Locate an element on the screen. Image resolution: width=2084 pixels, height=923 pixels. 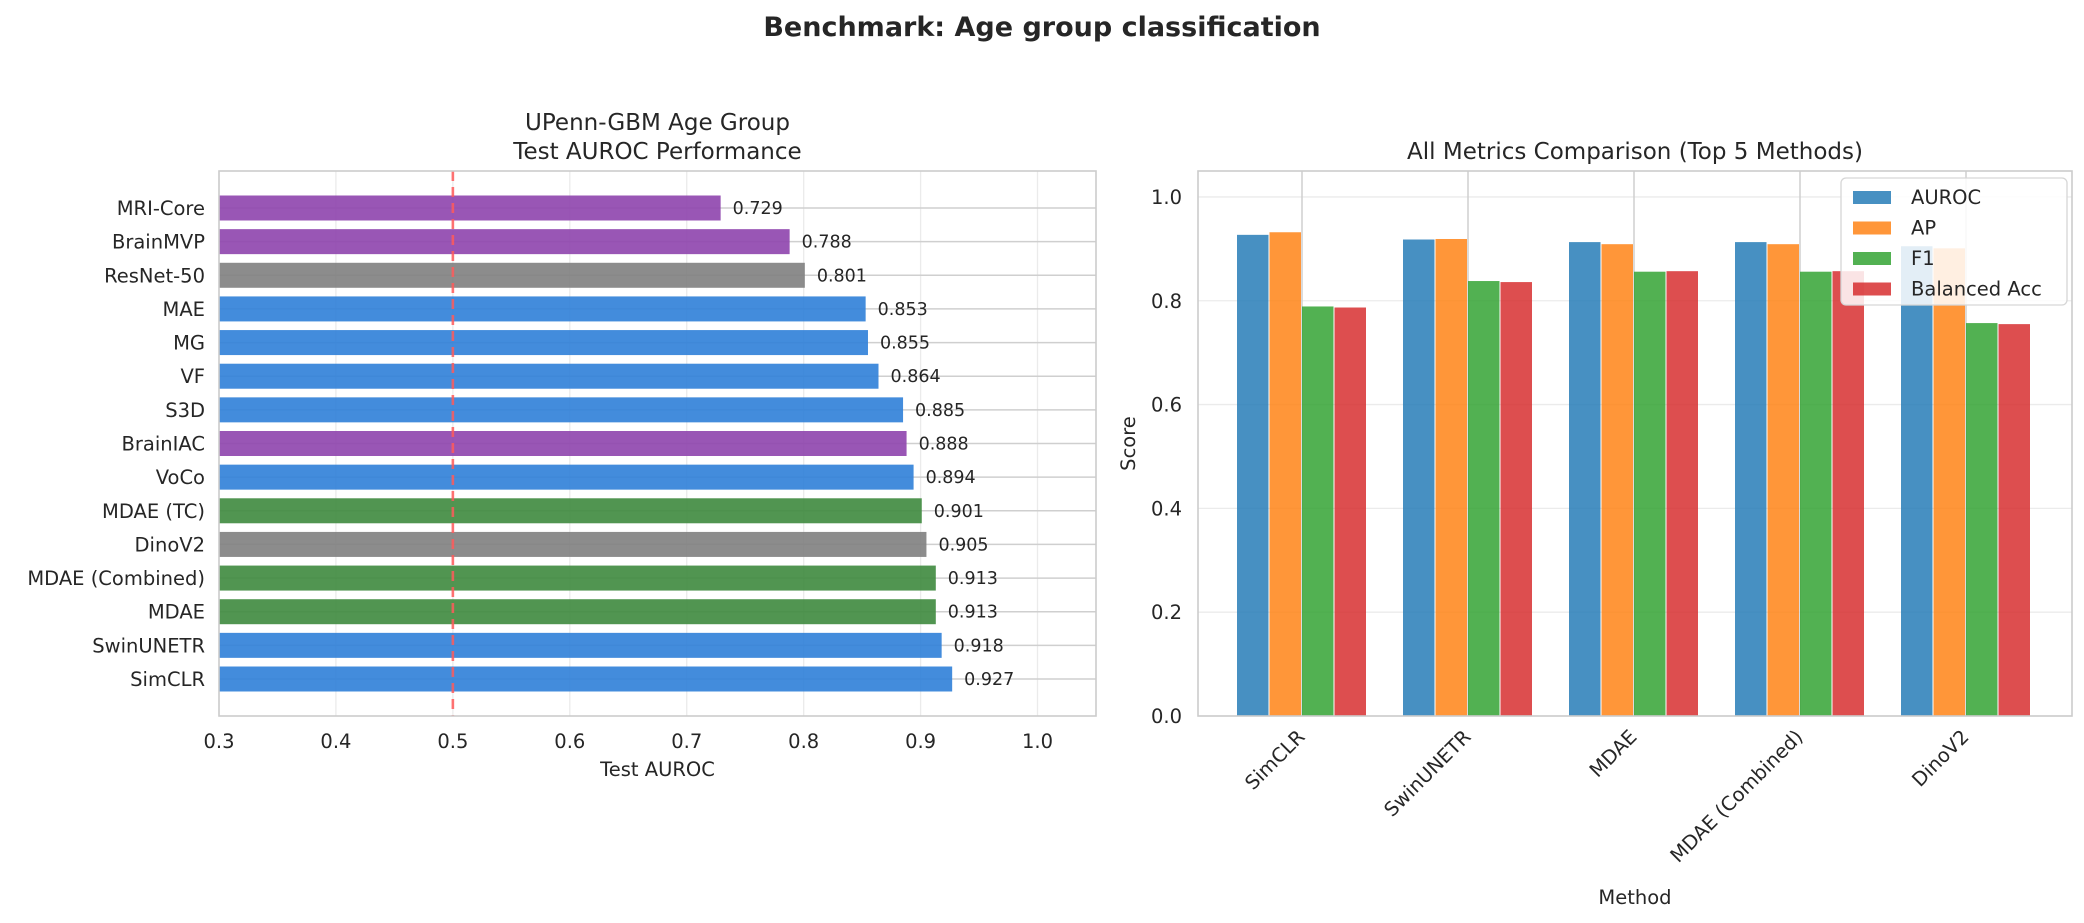
x-tick-label: 0.4 is located at coordinates (335, 741).